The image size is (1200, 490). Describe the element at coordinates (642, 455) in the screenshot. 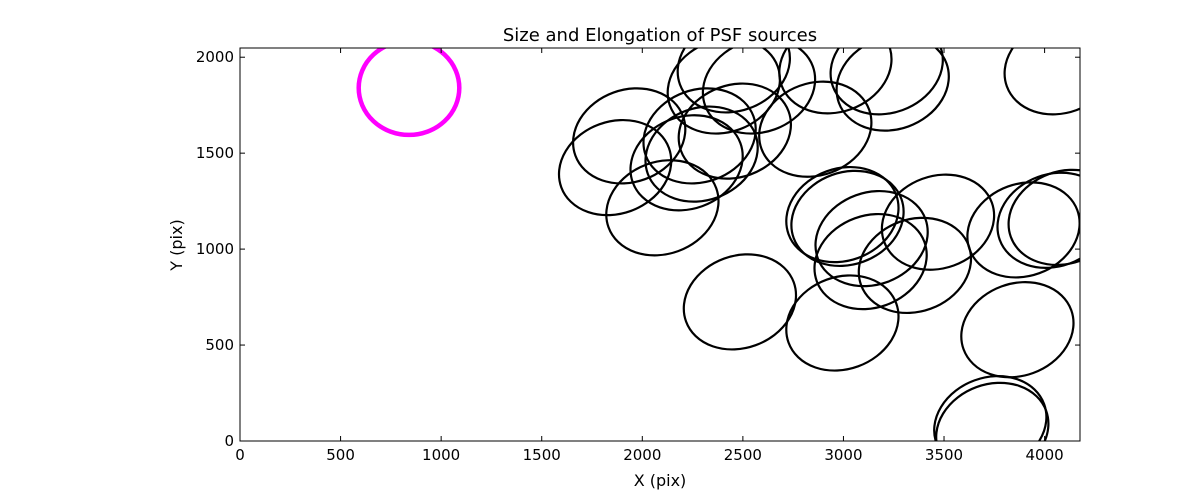

I see `x-tick-label: 2000` at that location.